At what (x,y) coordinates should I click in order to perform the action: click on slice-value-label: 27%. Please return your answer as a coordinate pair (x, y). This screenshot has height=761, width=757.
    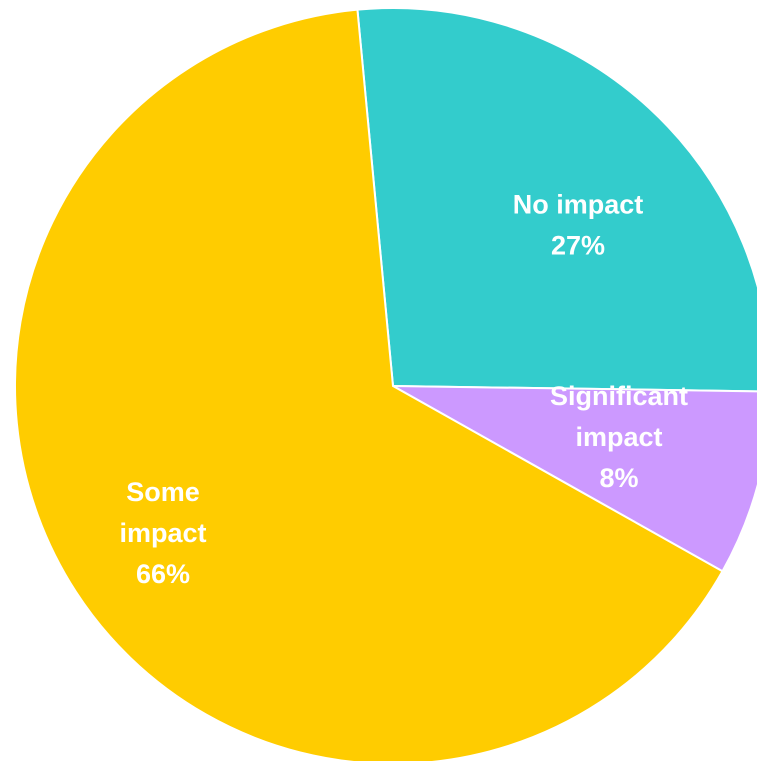
    Looking at the image, I should click on (578, 246).